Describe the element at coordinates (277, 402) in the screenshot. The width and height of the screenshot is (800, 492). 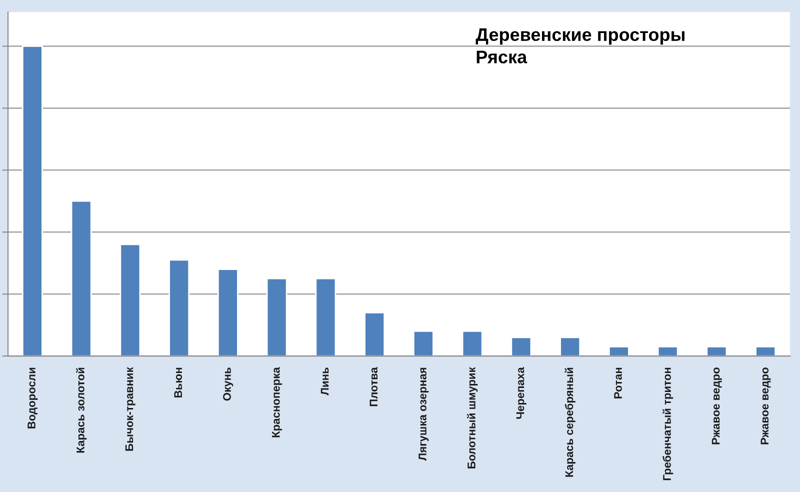
I see `x-tick-label: Красноперка` at that location.